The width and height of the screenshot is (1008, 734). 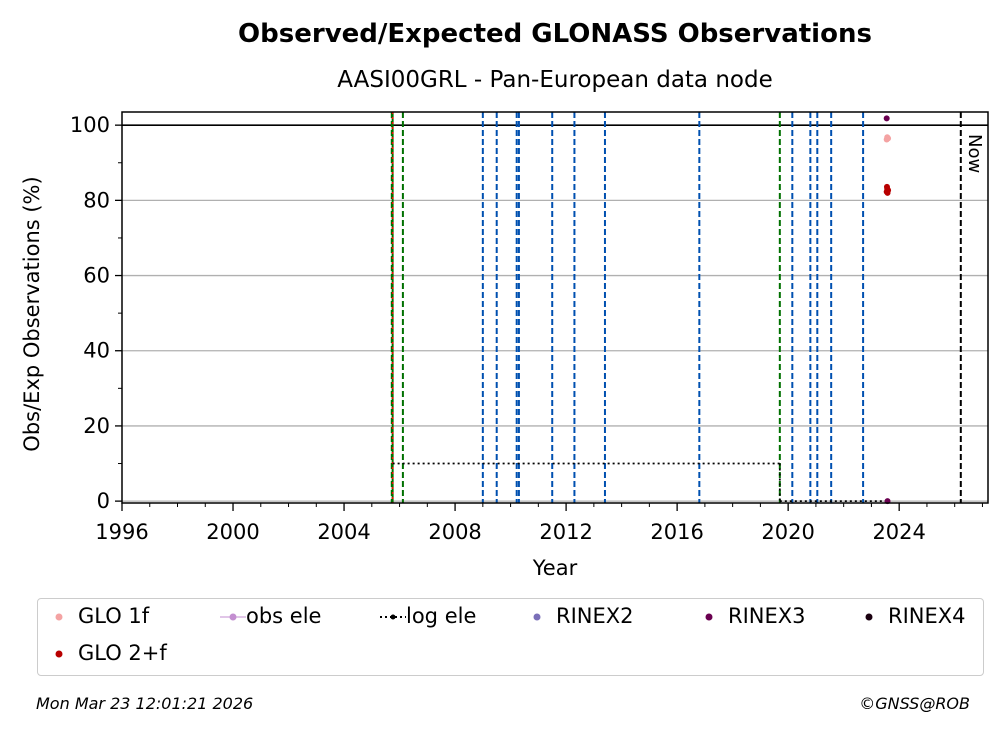 I want to click on y-axis-label: Obs/Exp Observations (%), so click(x=32, y=313).